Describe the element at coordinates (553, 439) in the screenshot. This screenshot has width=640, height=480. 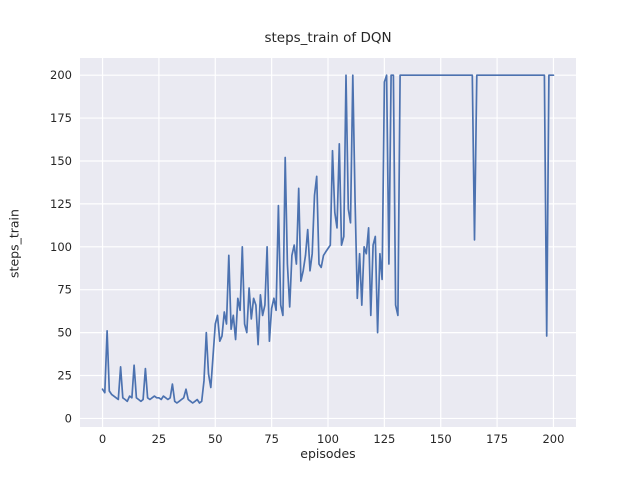
I see `x-tick-label: 200` at that location.